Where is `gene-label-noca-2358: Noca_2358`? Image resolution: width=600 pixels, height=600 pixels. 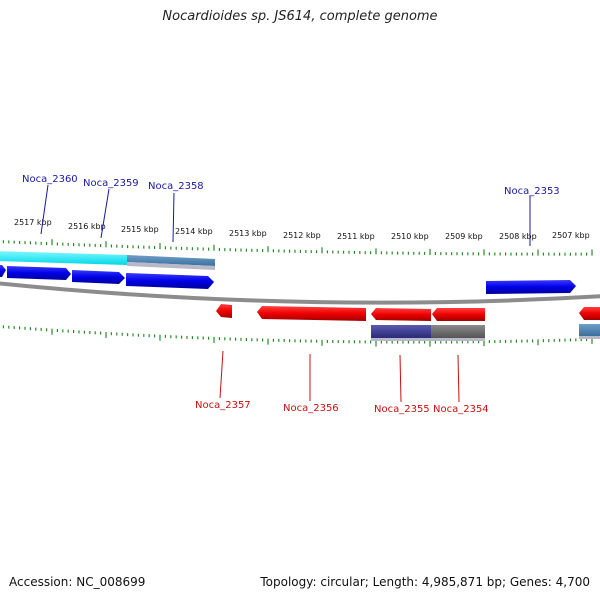
gene-label-noca-2358: Noca_2358 is located at coordinates (176, 186).